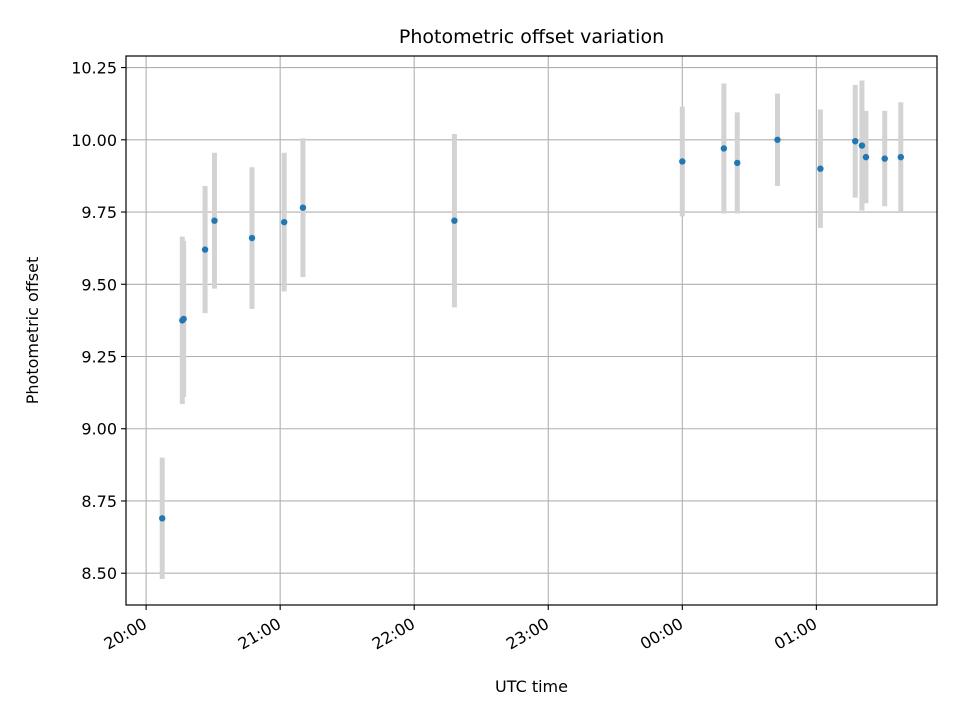  Describe the element at coordinates (99, 501) in the screenshot. I see `y-tick-label: 8.75` at that location.